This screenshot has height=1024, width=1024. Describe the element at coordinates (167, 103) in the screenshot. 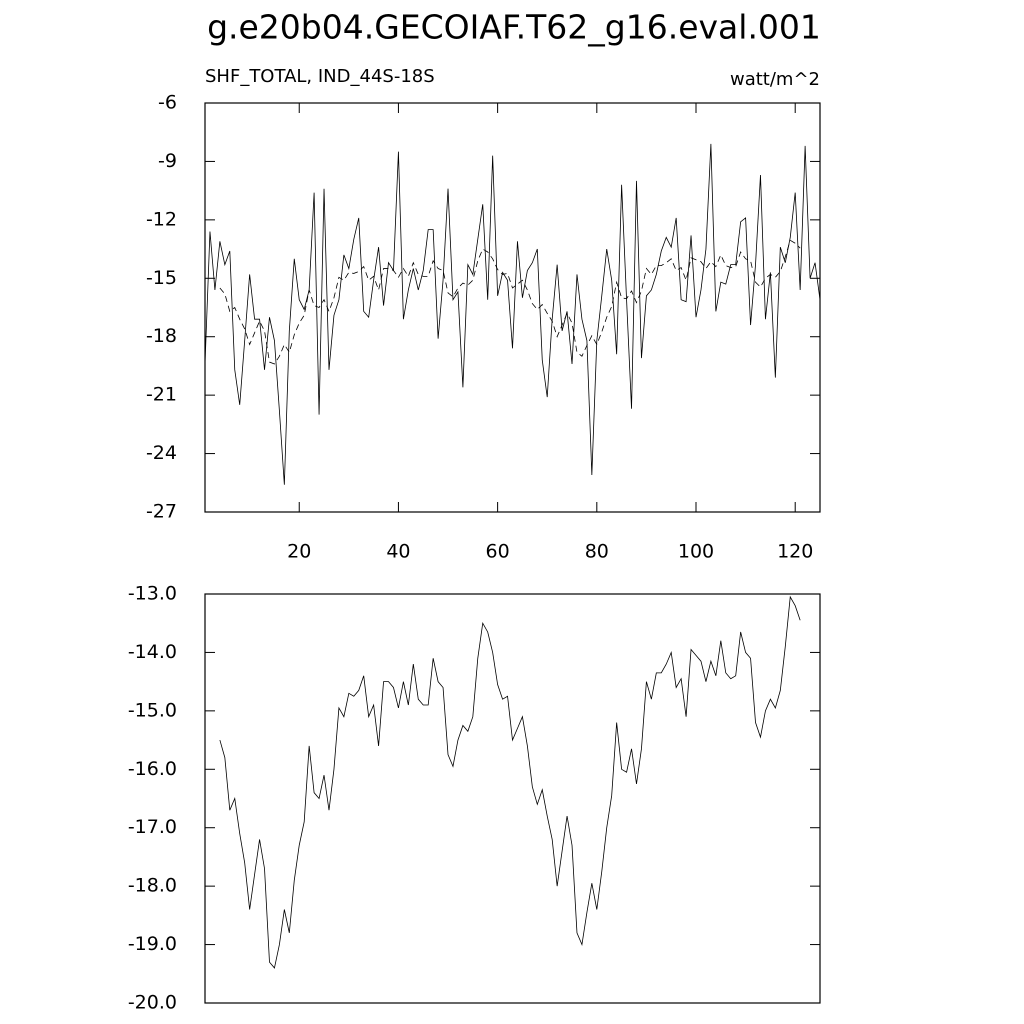

I see `y-tick-label: -6` at that location.